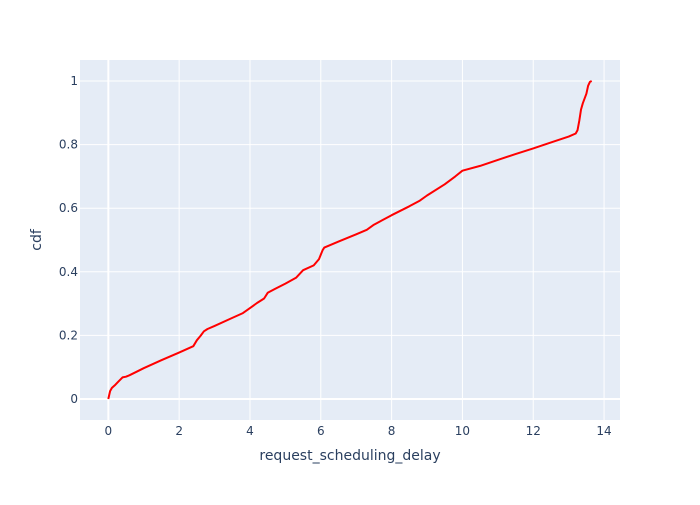  I want to click on y-tick-label: 0.4, so click(68, 272).